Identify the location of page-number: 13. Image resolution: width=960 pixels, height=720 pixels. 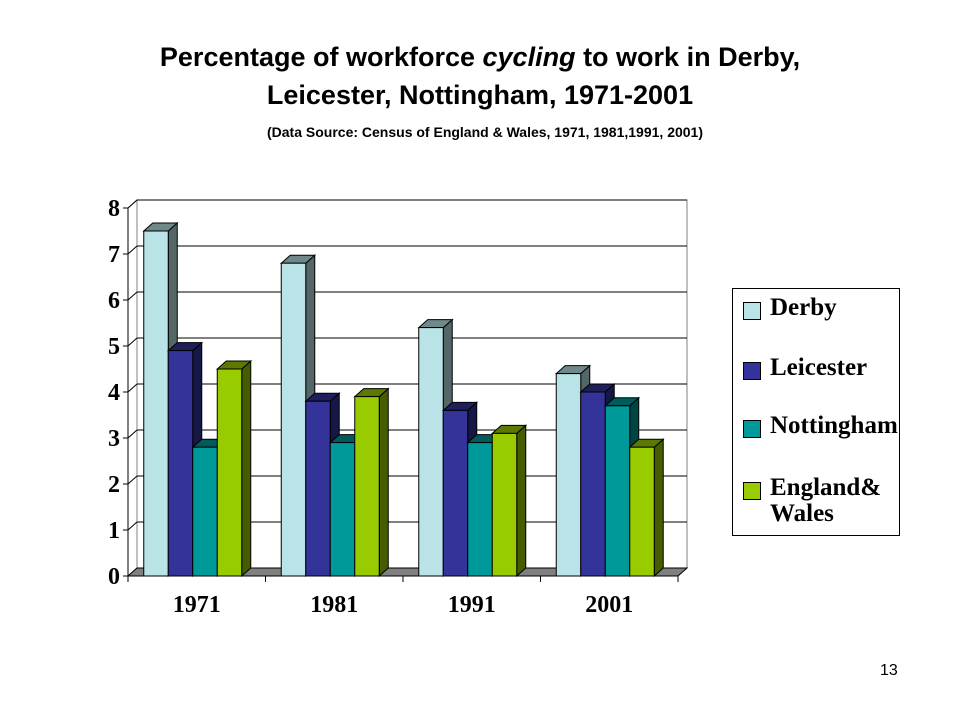
(889, 670).